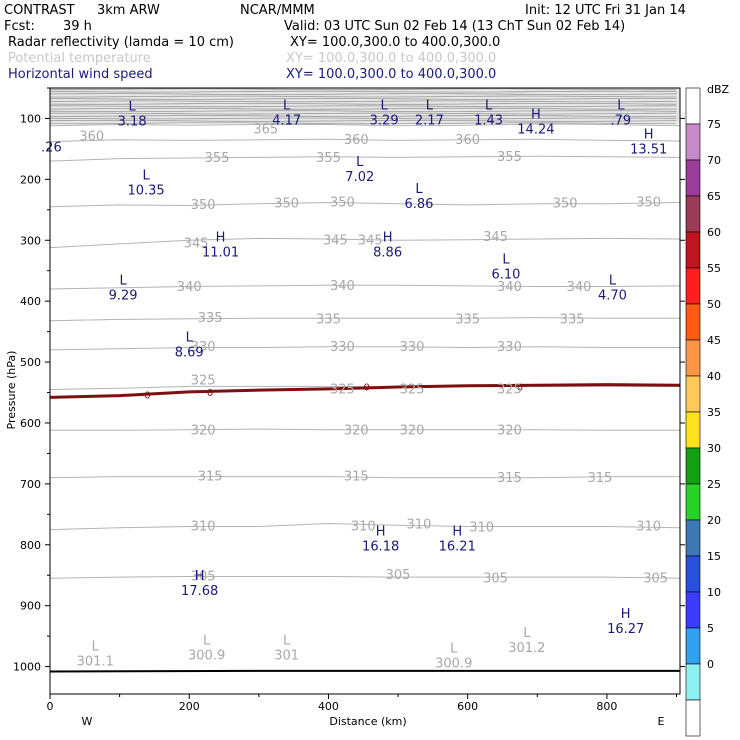 The width and height of the screenshot is (740, 740). Describe the element at coordinates (387, 252) in the screenshot. I see `wind-speed-value: 8.86` at that location.